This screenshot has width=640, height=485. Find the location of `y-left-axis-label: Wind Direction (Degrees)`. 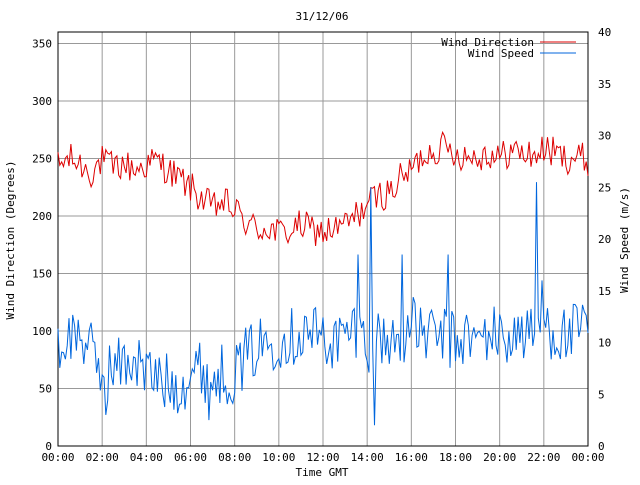

y-left-axis-label: Wind Direction (Degrees) is located at coordinates (10, 240).